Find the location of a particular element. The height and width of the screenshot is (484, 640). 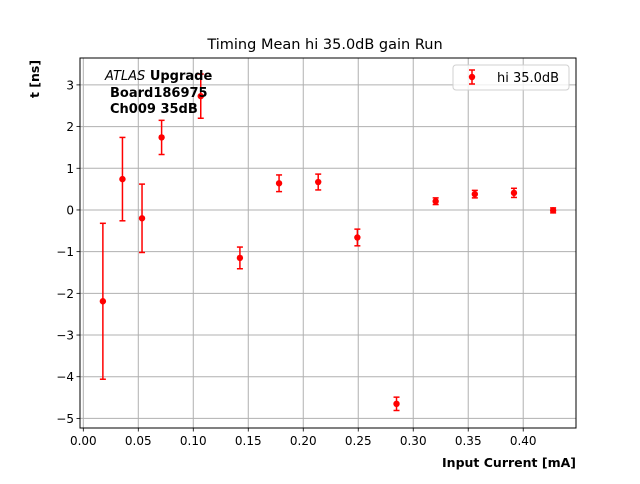

chart-title: Timing Mean hi 35.0dB gain Run is located at coordinates (324, 45).